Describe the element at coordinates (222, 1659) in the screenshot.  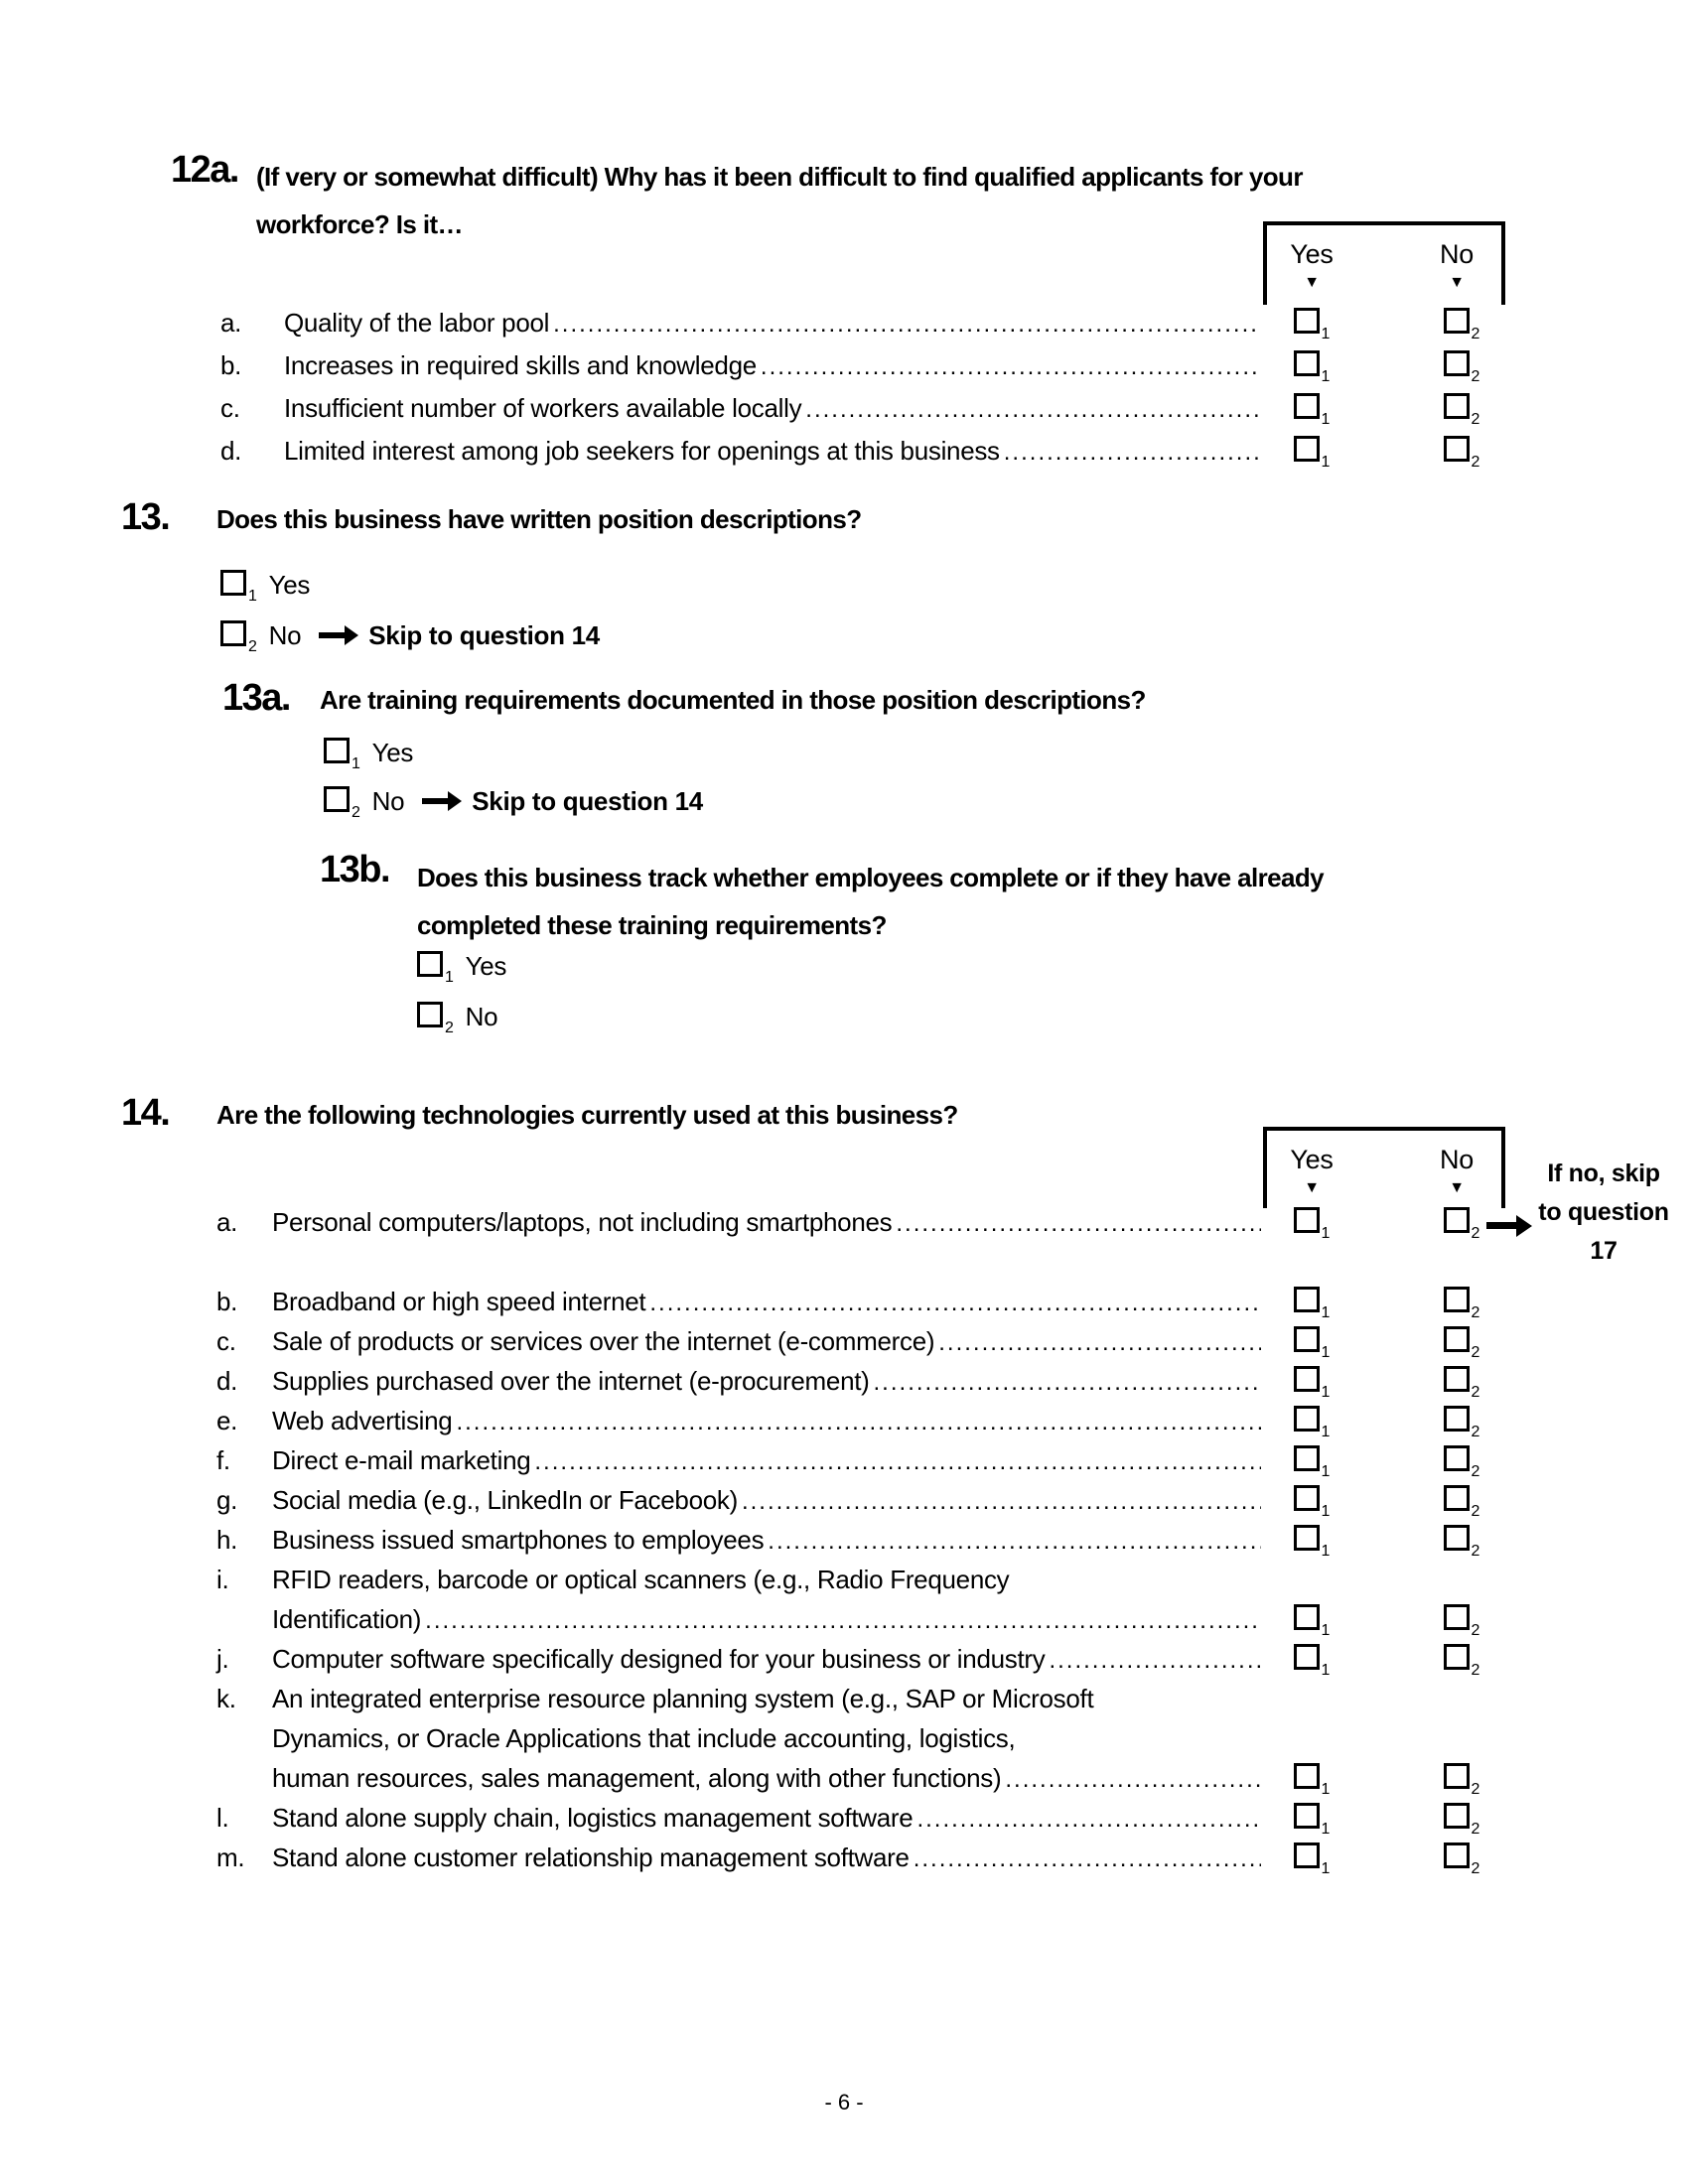
I see `item-letter: j.` at that location.